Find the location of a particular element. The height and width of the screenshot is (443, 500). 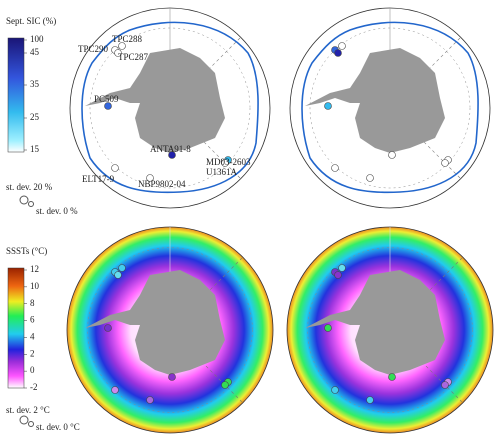

sst-colorbar is located at coordinates (16, 328).